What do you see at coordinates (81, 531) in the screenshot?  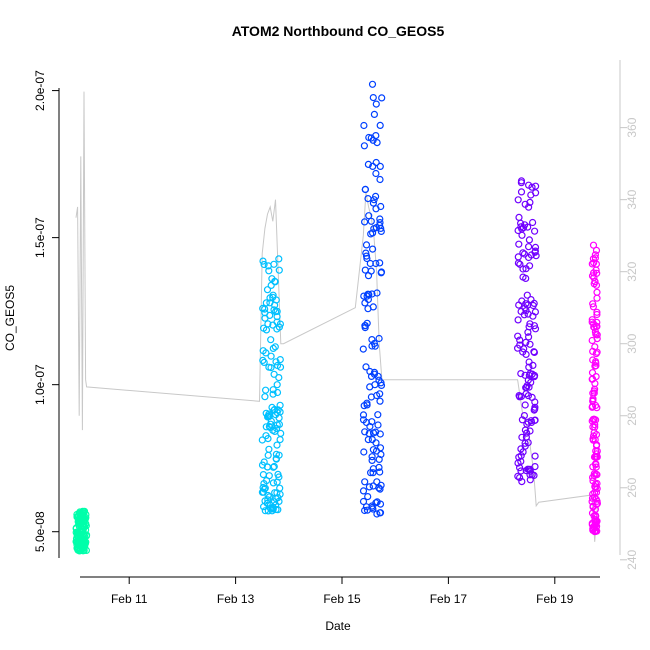 I see `series-0-points` at bounding box center [81, 531].